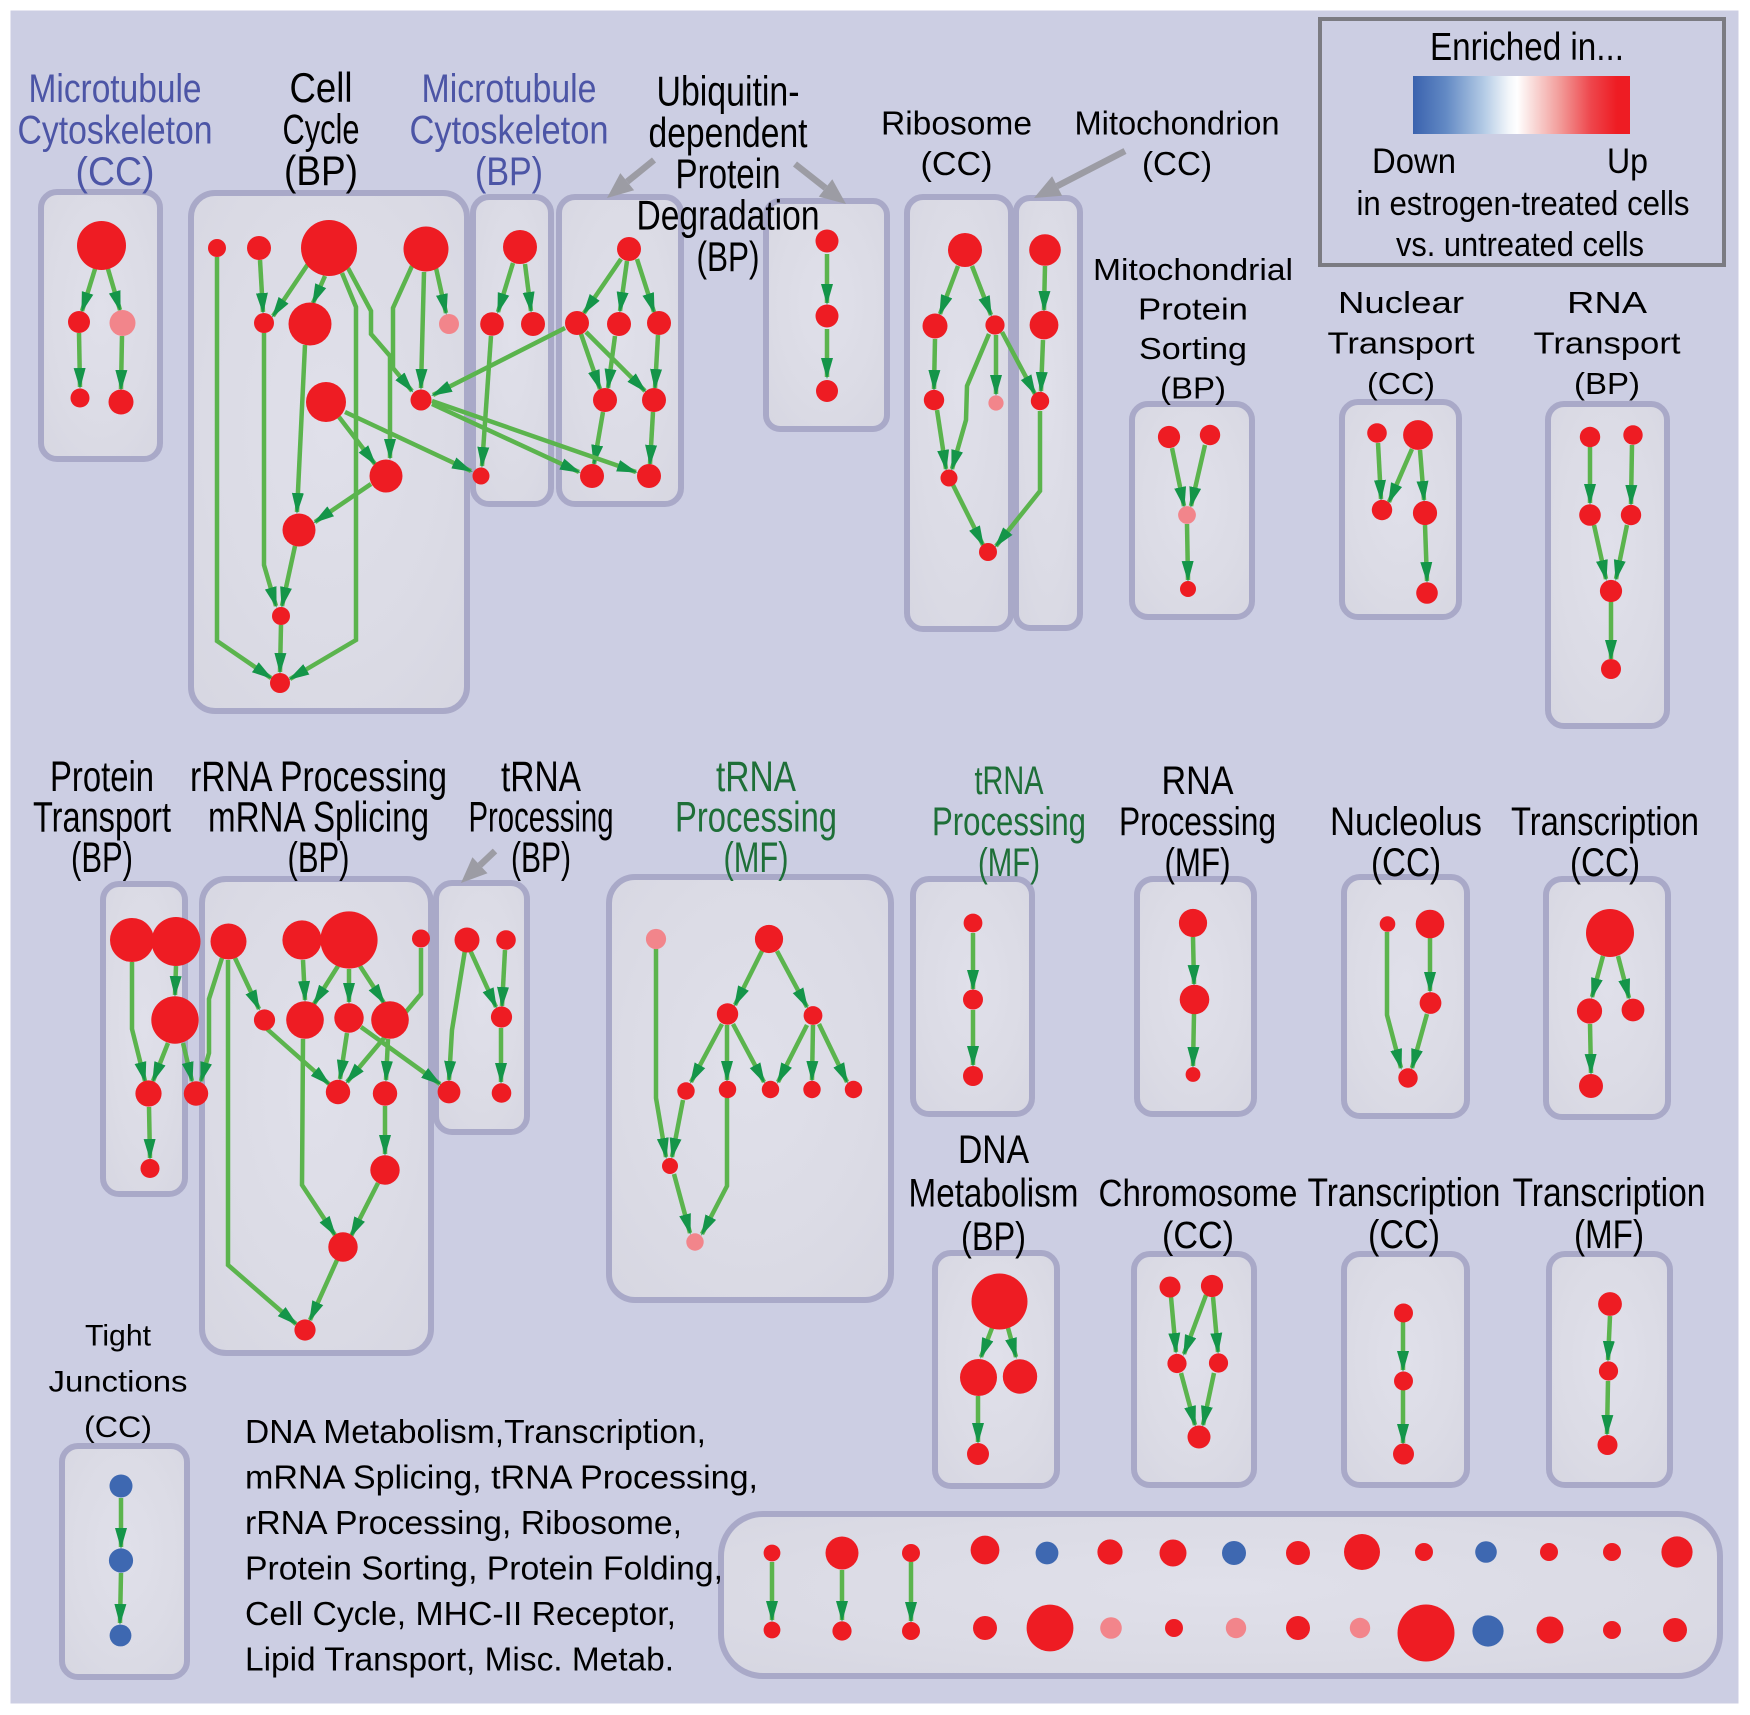 This screenshot has width=1750, height=1715. Describe the element at coordinates (1414, 161) in the screenshot. I see `svg-text: Down` at that location.